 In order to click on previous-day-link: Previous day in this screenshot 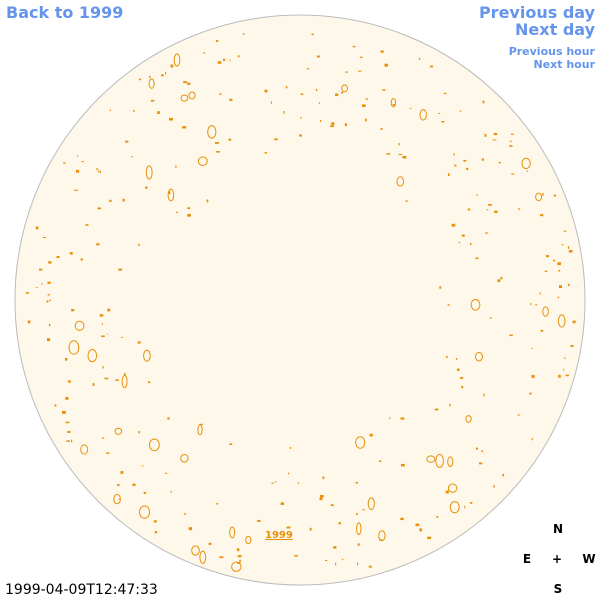, I will do `click(536, 12)`.